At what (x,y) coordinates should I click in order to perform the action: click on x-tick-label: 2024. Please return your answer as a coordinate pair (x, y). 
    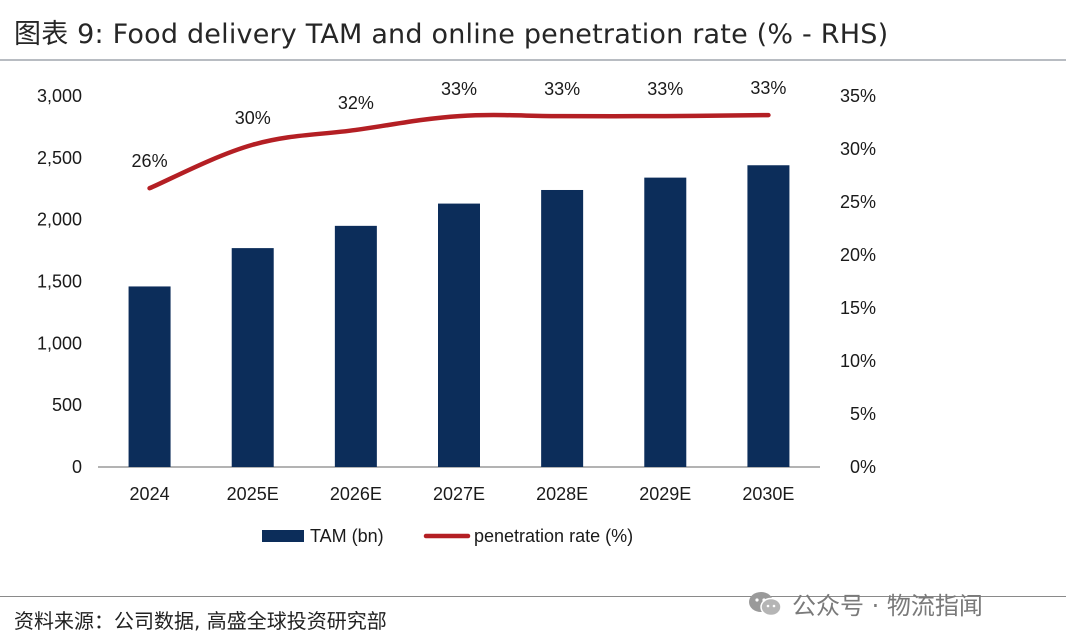
    Looking at the image, I should click on (150, 494).